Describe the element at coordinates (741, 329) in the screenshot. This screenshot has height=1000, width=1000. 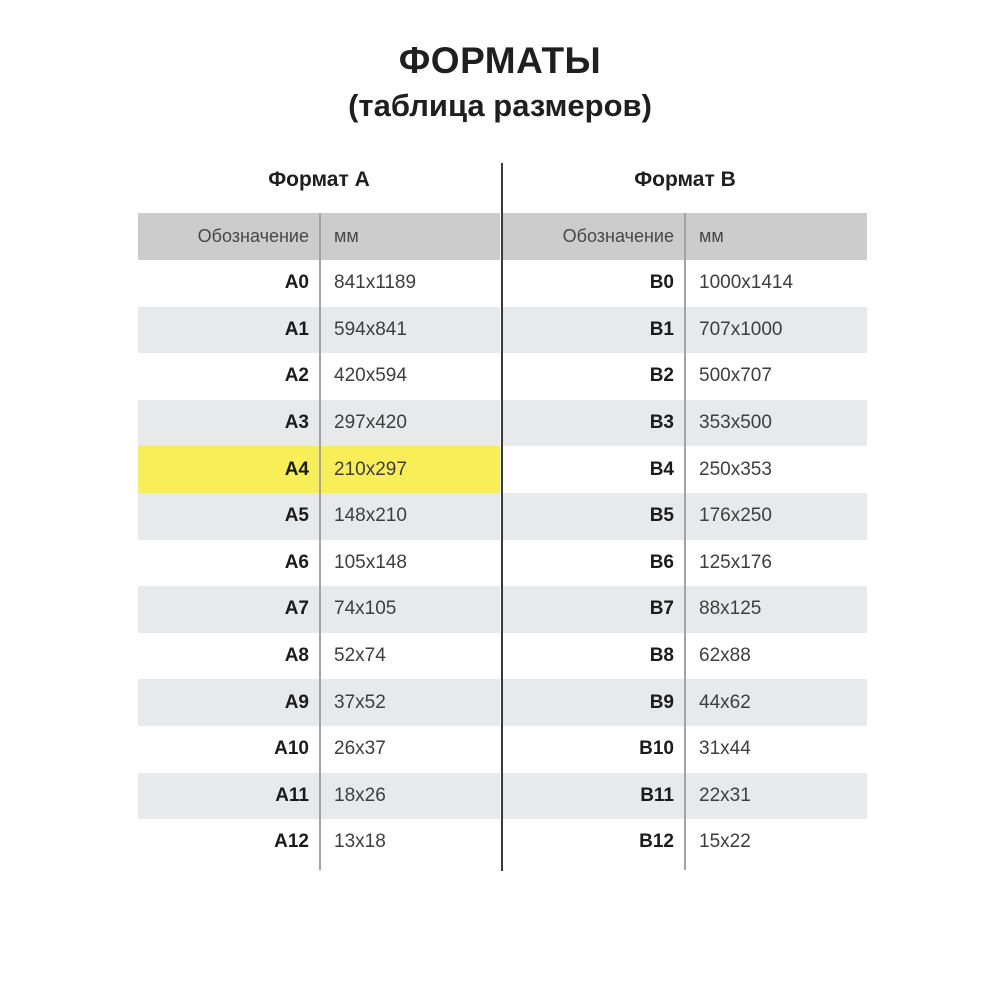
I see `row-size: 707x1000` at that location.